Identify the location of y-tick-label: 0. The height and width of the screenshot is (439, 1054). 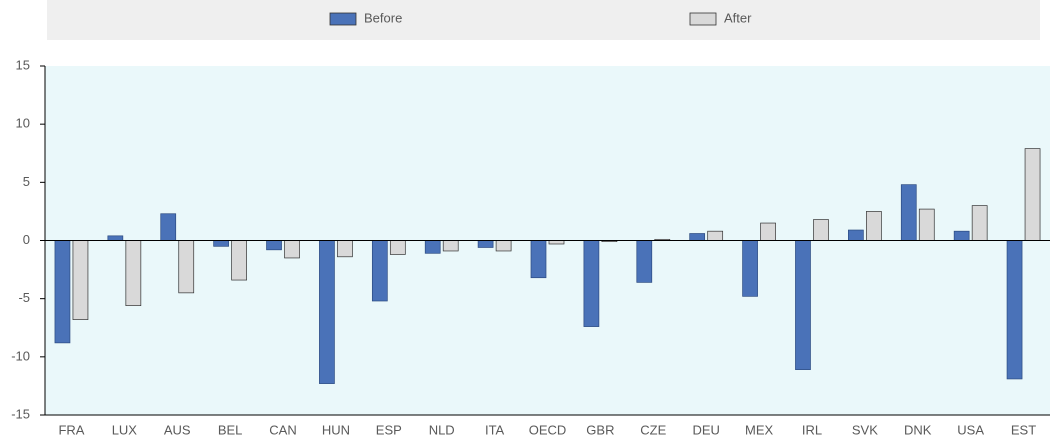
(26, 239).